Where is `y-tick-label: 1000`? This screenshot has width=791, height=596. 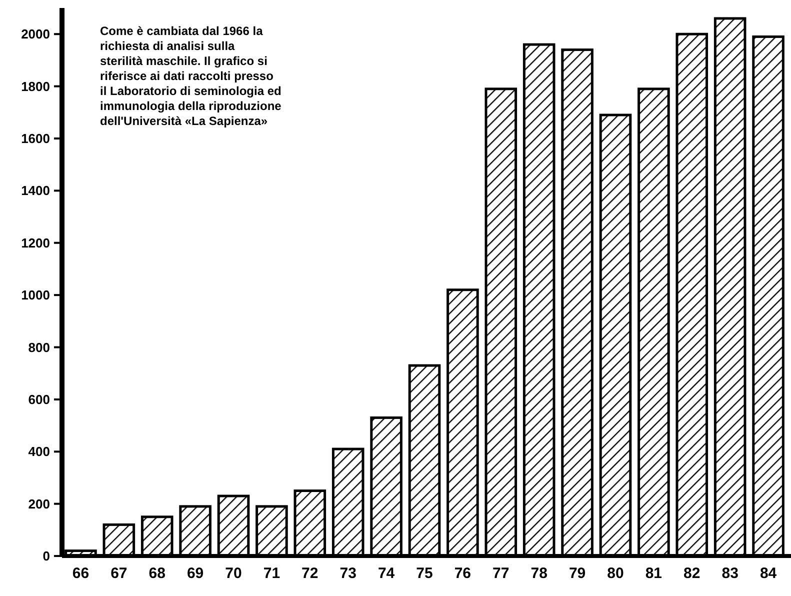 y-tick-label: 1000 is located at coordinates (35, 295).